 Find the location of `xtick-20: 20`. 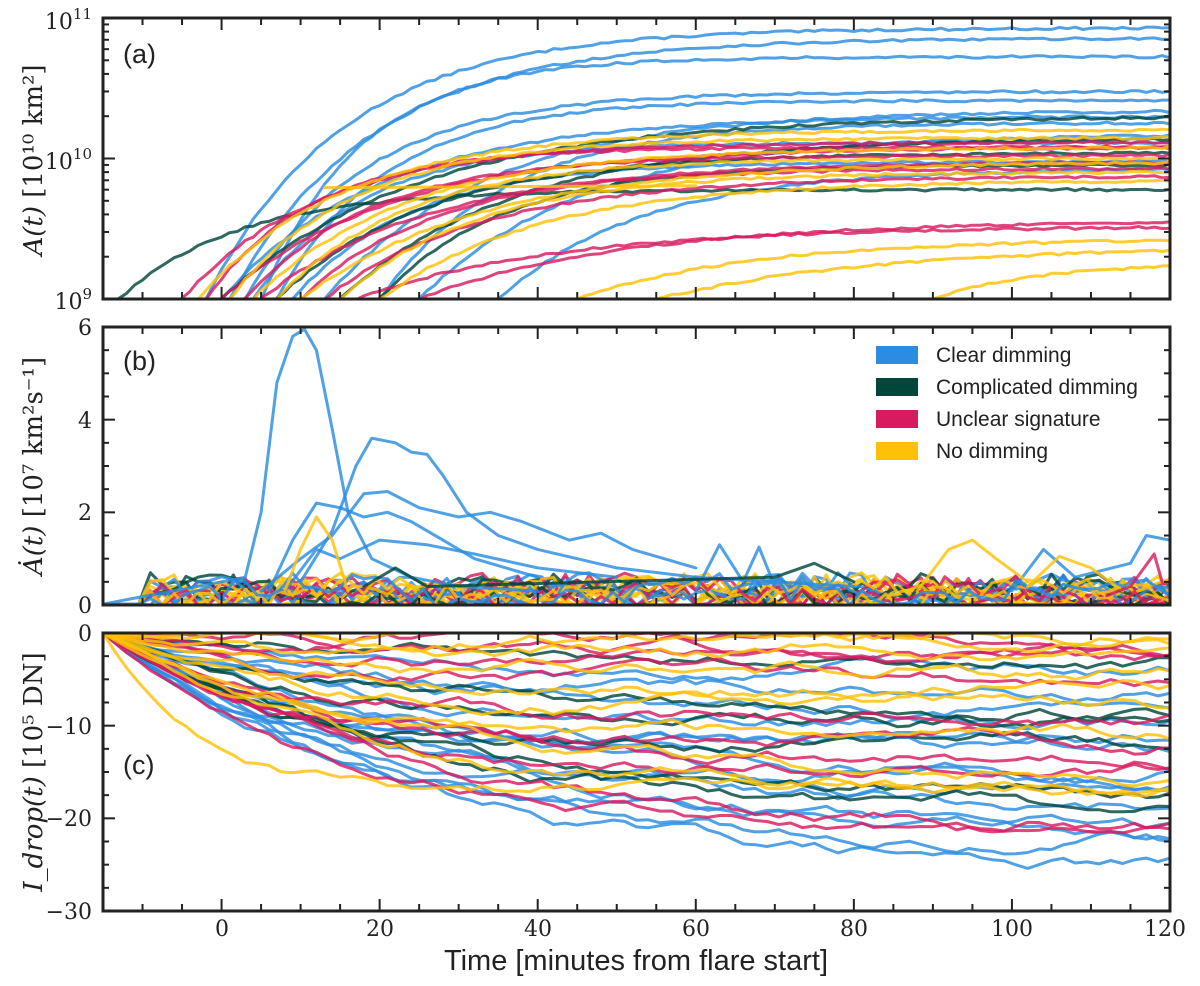

xtick-20: 20 is located at coordinates (380, 929).